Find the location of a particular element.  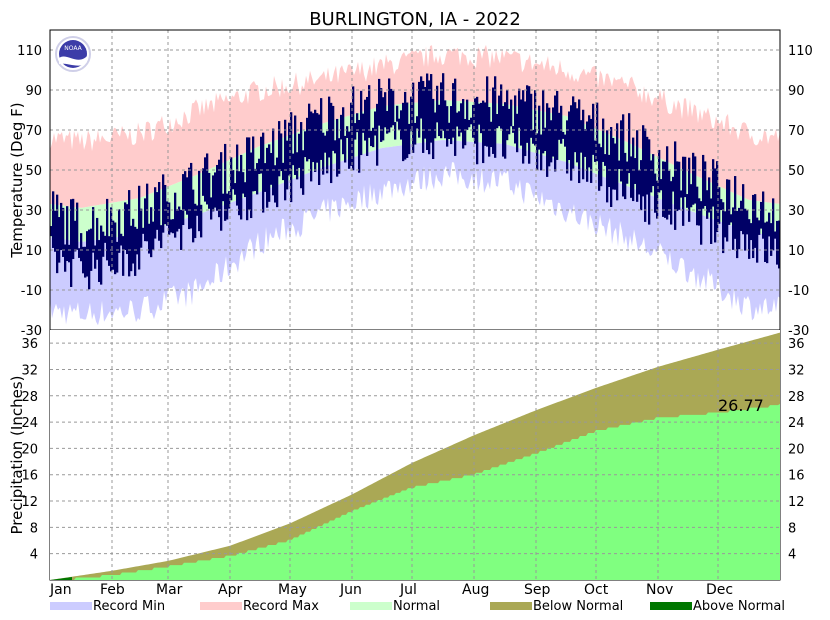

month-tick-labels: Jan Feb Mar Apr May Jun Jul Aug Sep Oct Nov Dec is located at coordinates (391, 590).